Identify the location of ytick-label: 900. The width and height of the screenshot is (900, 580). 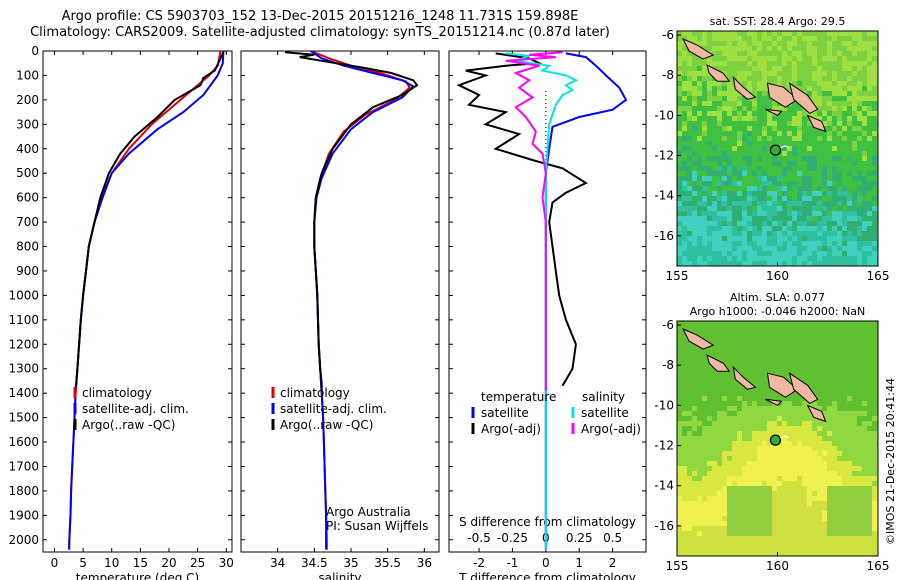
(27, 271).